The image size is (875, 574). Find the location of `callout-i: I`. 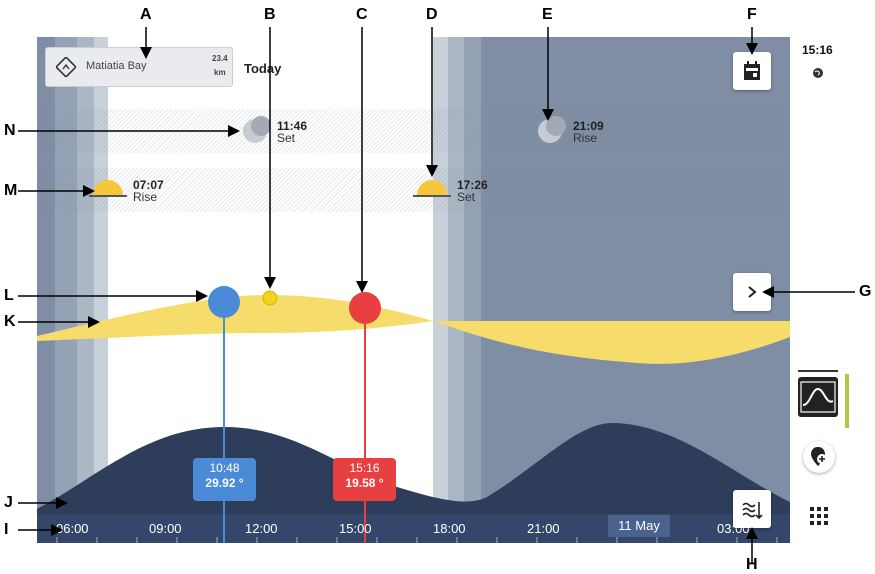

callout-i: I is located at coordinates (6, 529).